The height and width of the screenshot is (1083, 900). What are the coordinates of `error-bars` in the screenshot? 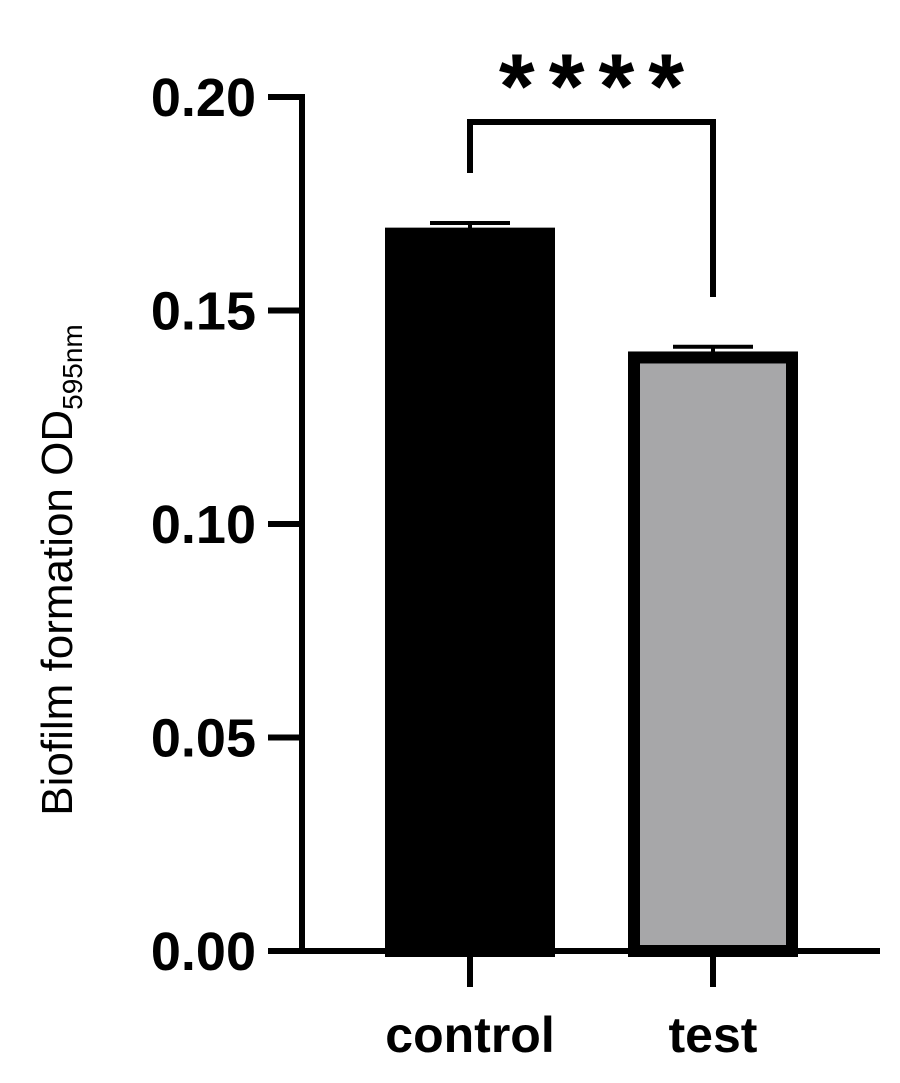 It's located at (591, 289).